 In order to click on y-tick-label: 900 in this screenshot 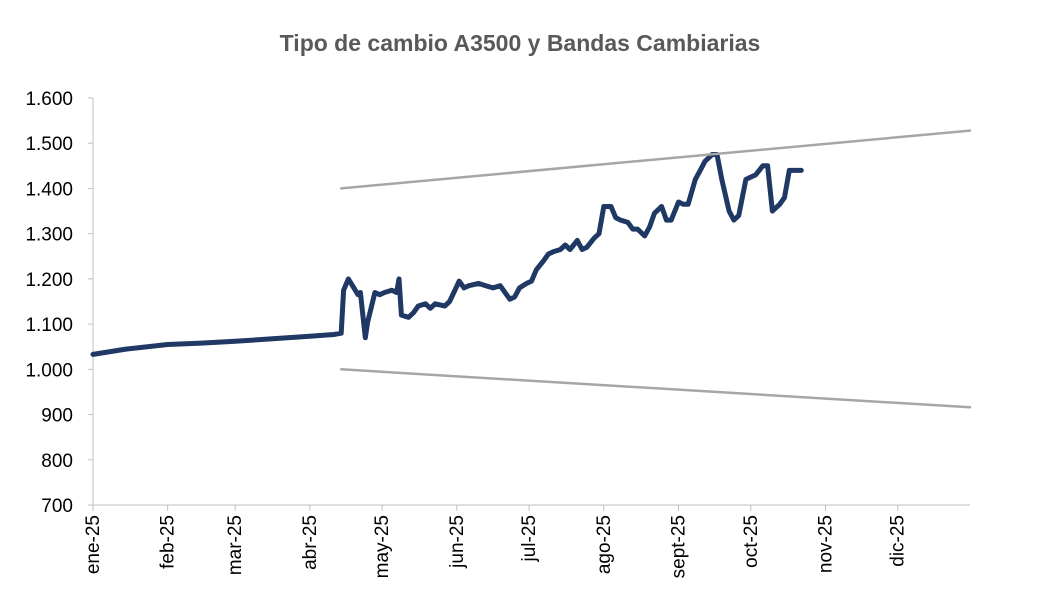, I will do `click(57, 416)`.